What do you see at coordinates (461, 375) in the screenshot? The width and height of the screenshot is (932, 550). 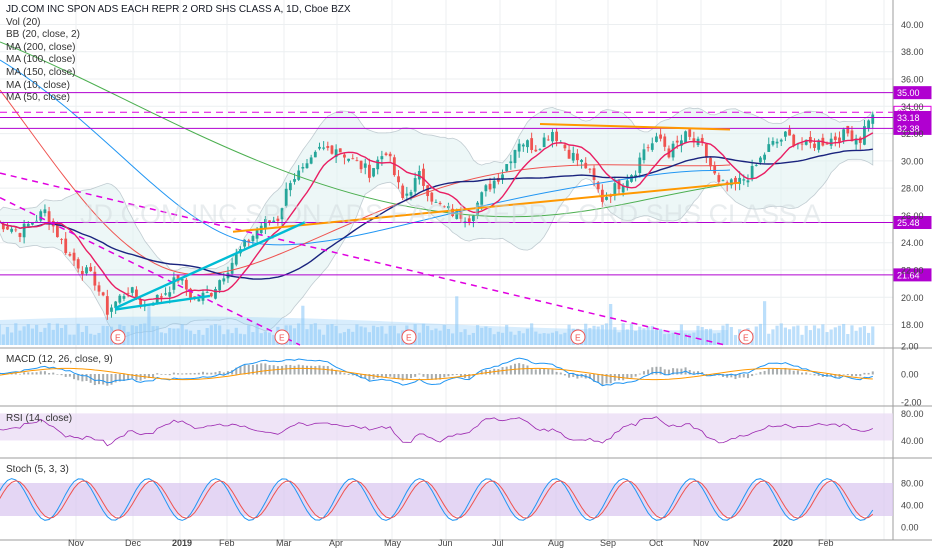 I see `macd-pane: 2.00 0.00 -2.00` at bounding box center [461, 375].